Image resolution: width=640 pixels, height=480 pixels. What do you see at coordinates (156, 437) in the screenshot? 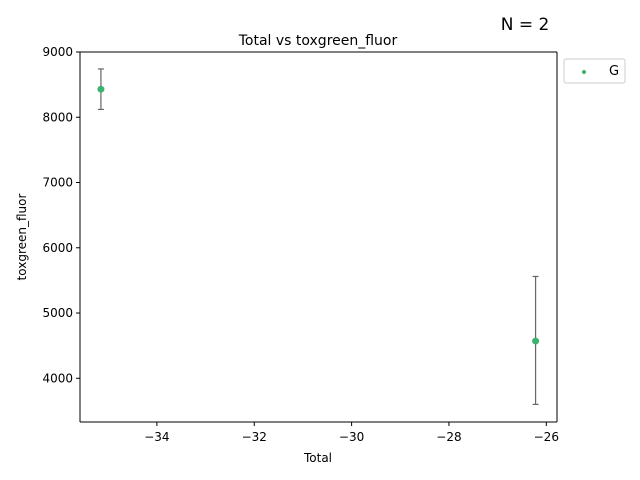
I see `x-tick-label: −34` at bounding box center [156, 437].